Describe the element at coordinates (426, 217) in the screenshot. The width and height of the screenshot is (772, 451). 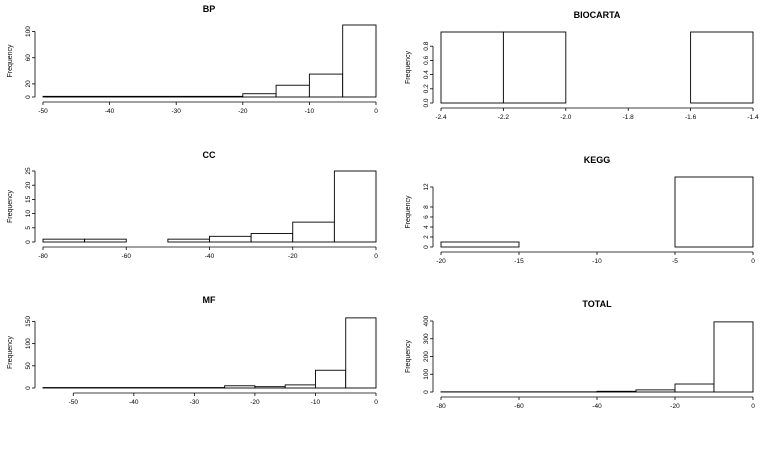
I see `y-tick-label: 6` at that location.